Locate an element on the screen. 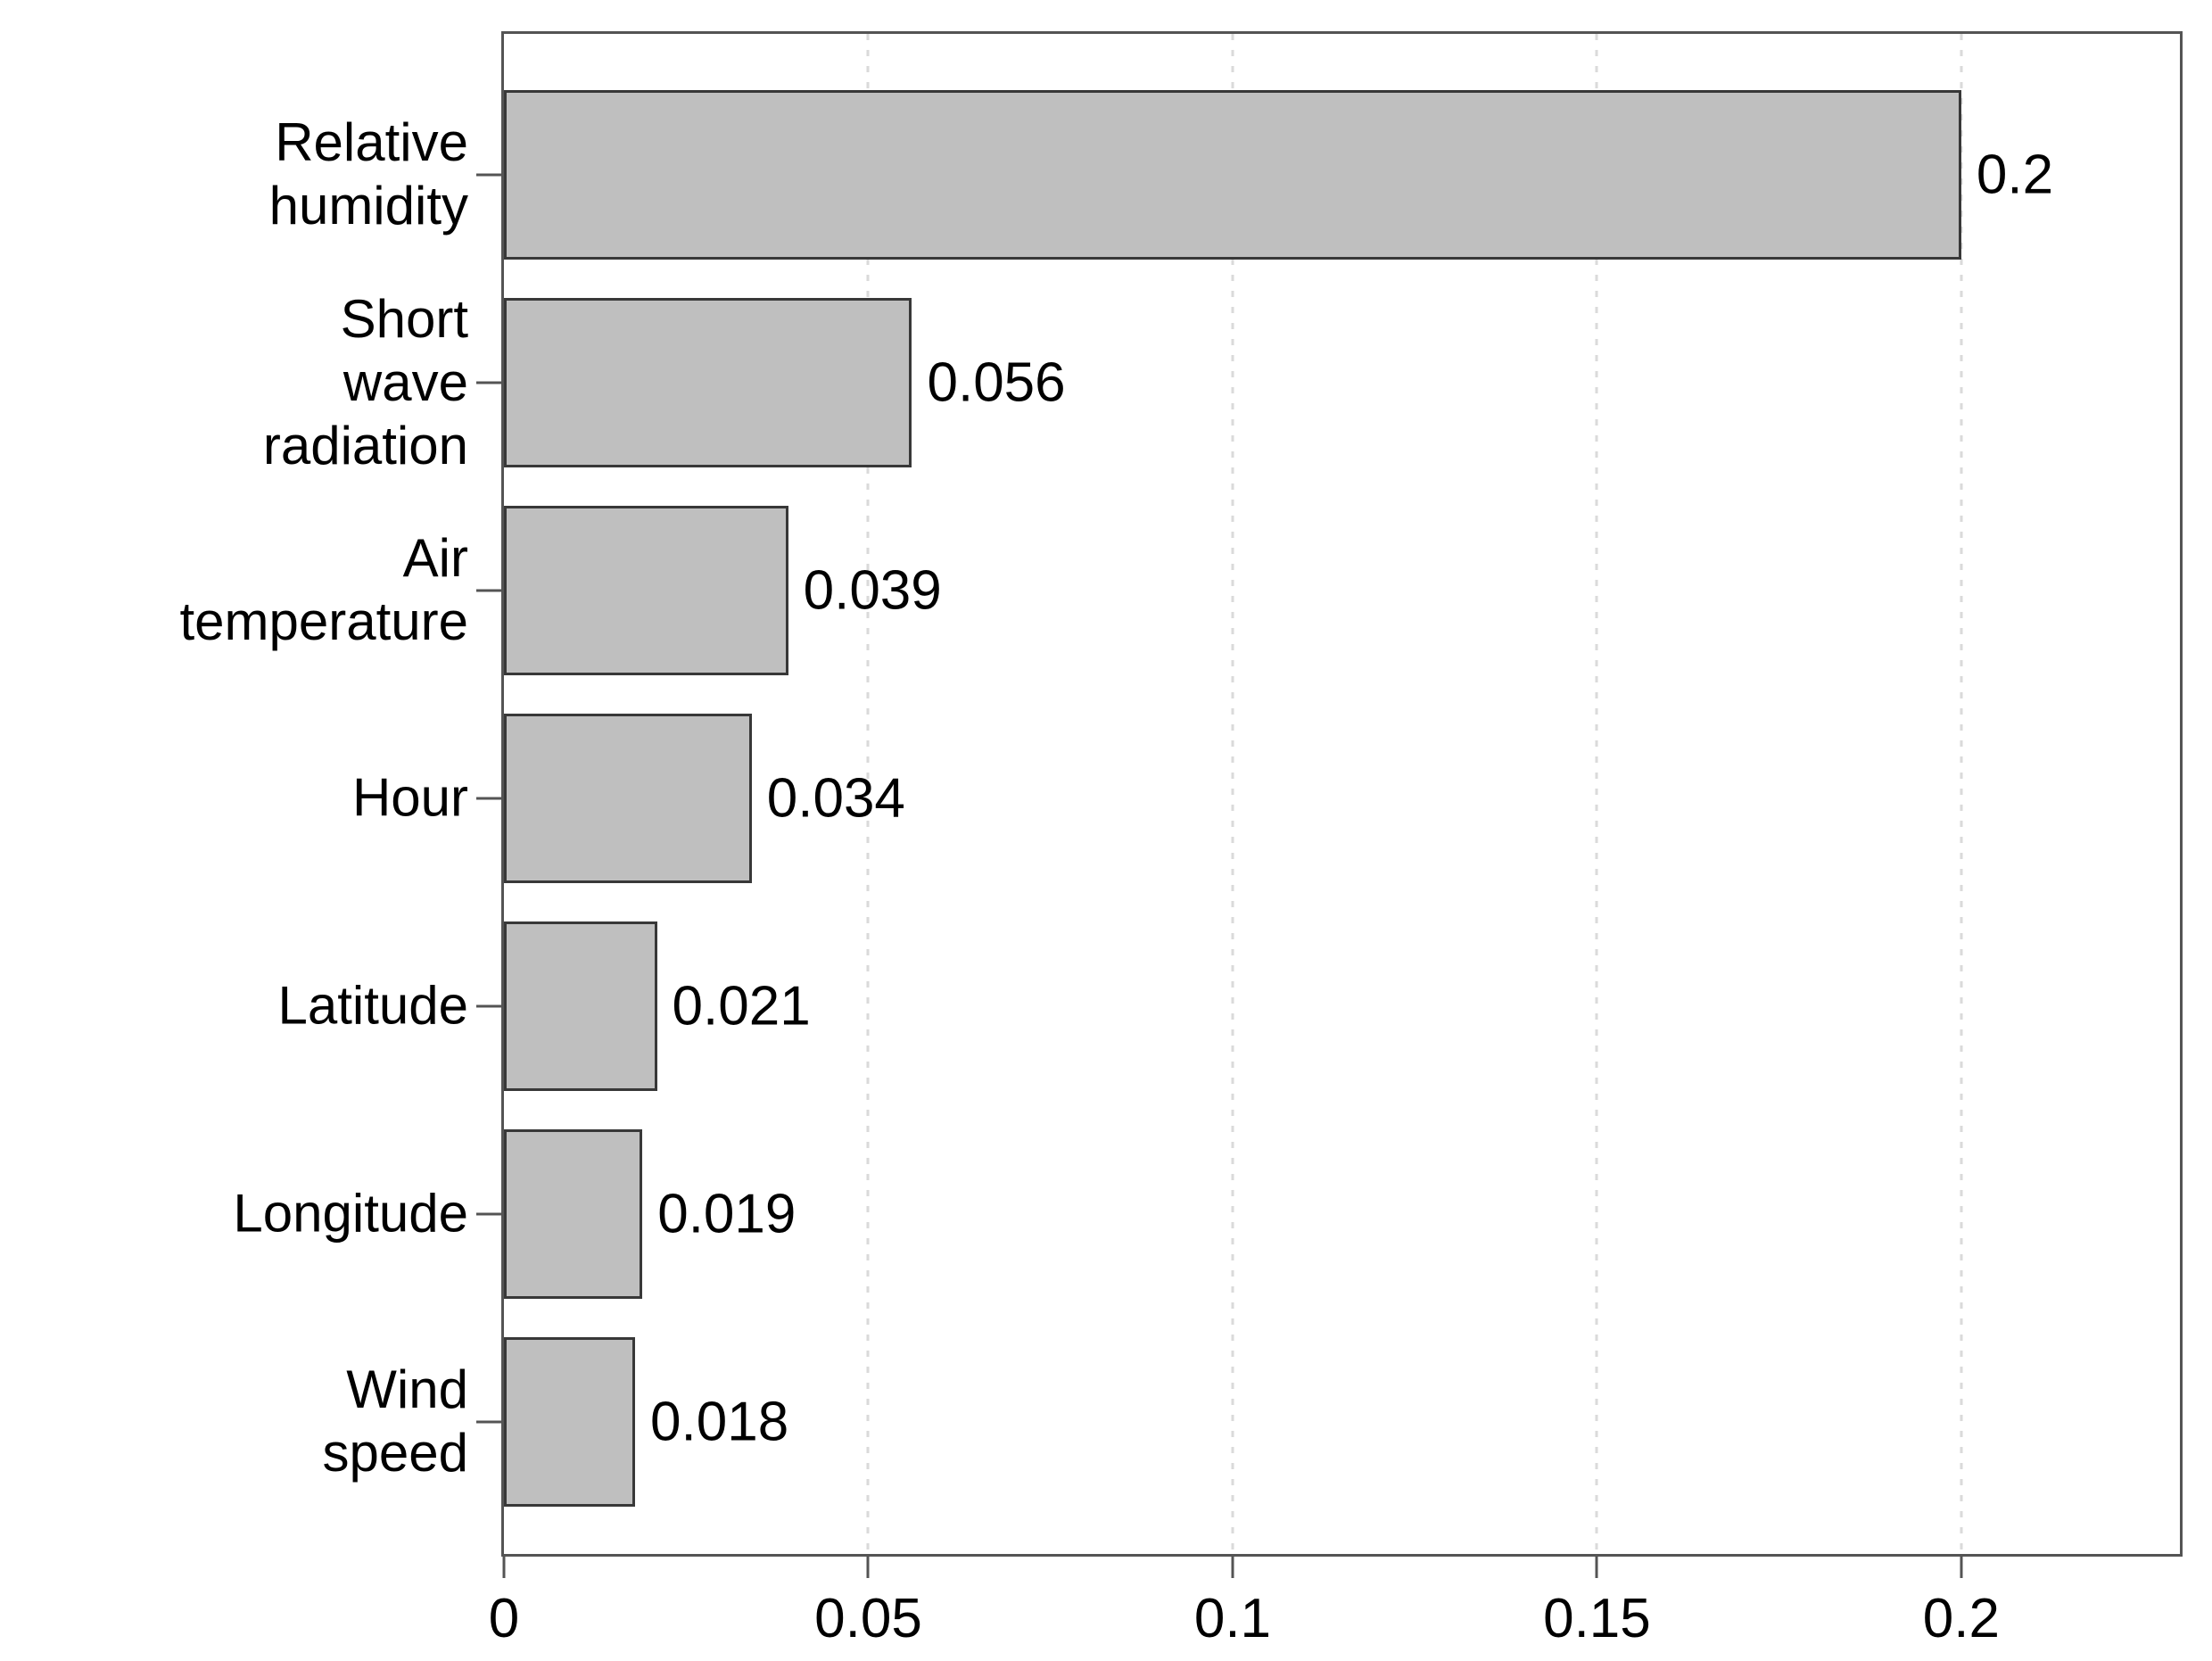 The image size is (2212, 1661). category-label: Latitude is located at coordinates (373, 1005).